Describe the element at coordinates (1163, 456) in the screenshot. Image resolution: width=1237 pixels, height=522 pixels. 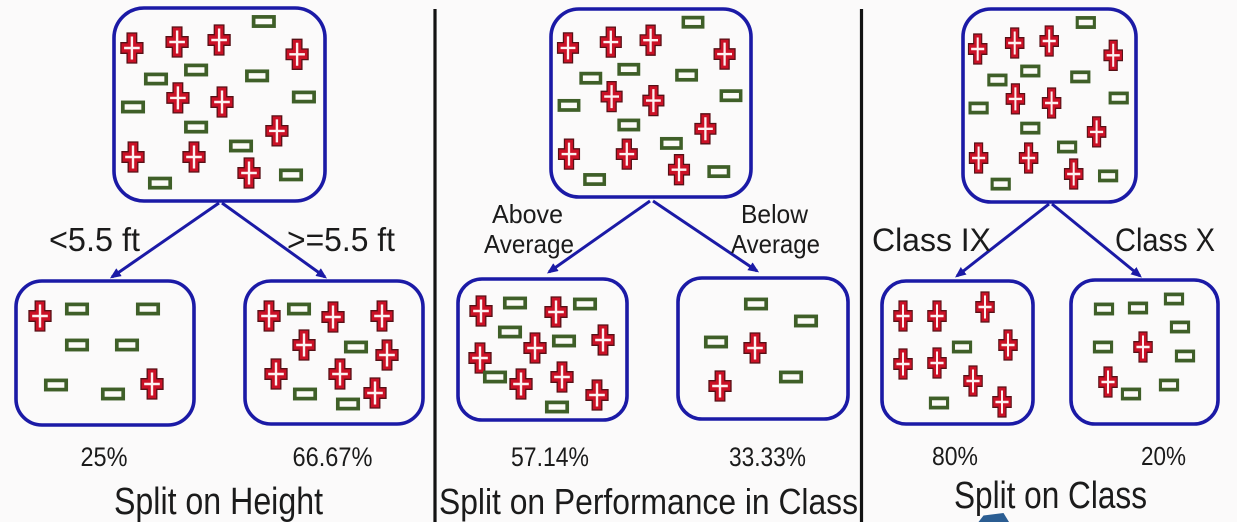
I see `svg-text: 20%` at that location.